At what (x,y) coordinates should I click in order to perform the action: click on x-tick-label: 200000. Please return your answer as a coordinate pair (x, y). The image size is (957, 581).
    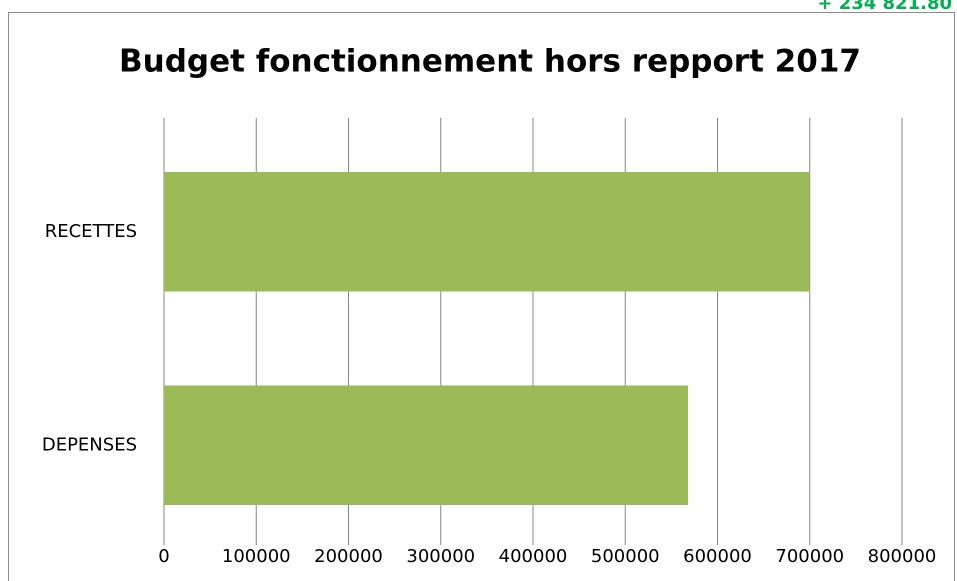
    Looking at the image, I should click on (348, 556).